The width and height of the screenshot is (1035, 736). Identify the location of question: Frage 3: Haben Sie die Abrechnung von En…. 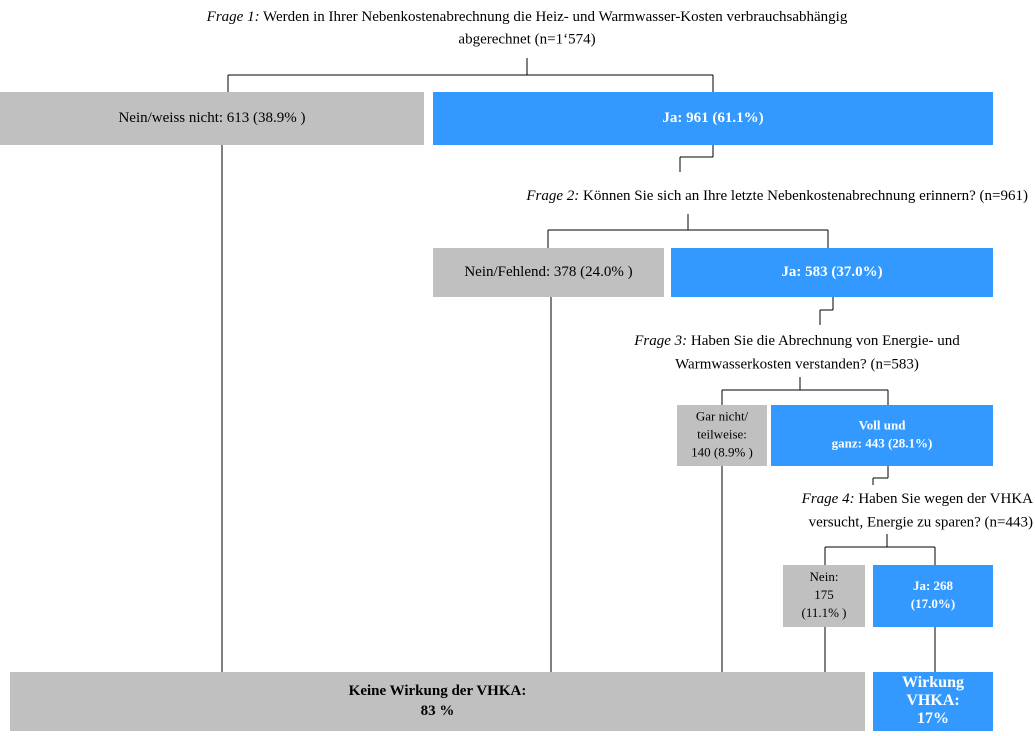
(796, 341).